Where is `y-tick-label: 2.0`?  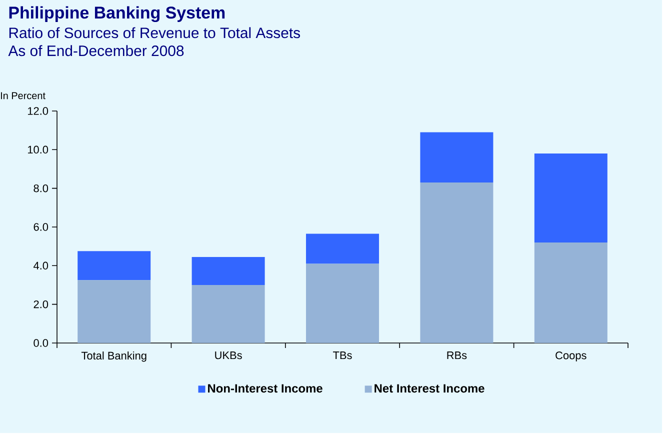
y-tick-label: 2.0 is located at coordinates (41, 304).